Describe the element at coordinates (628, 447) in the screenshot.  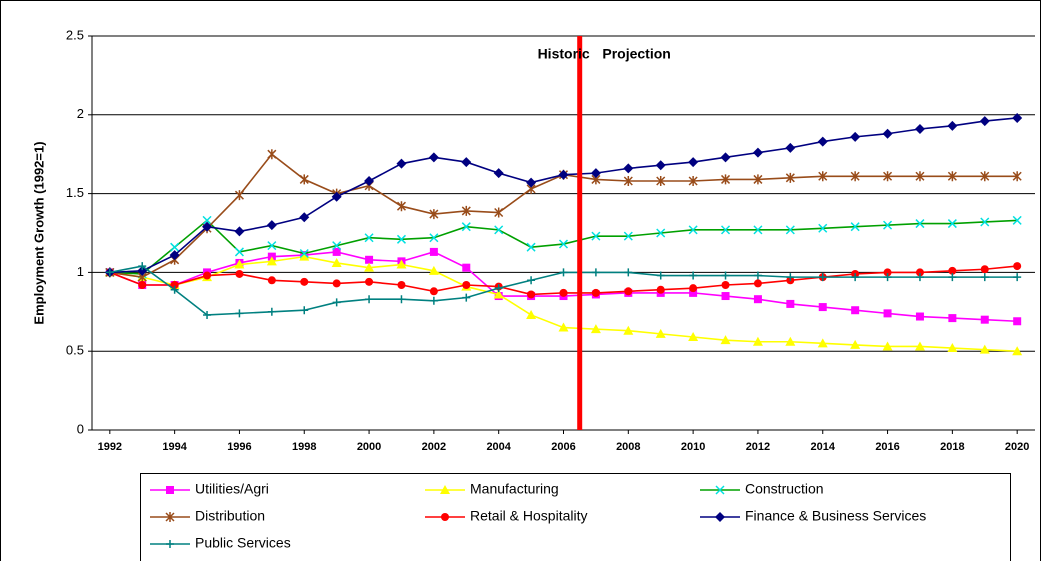
I see `x-tick-label: 2008` at that location.